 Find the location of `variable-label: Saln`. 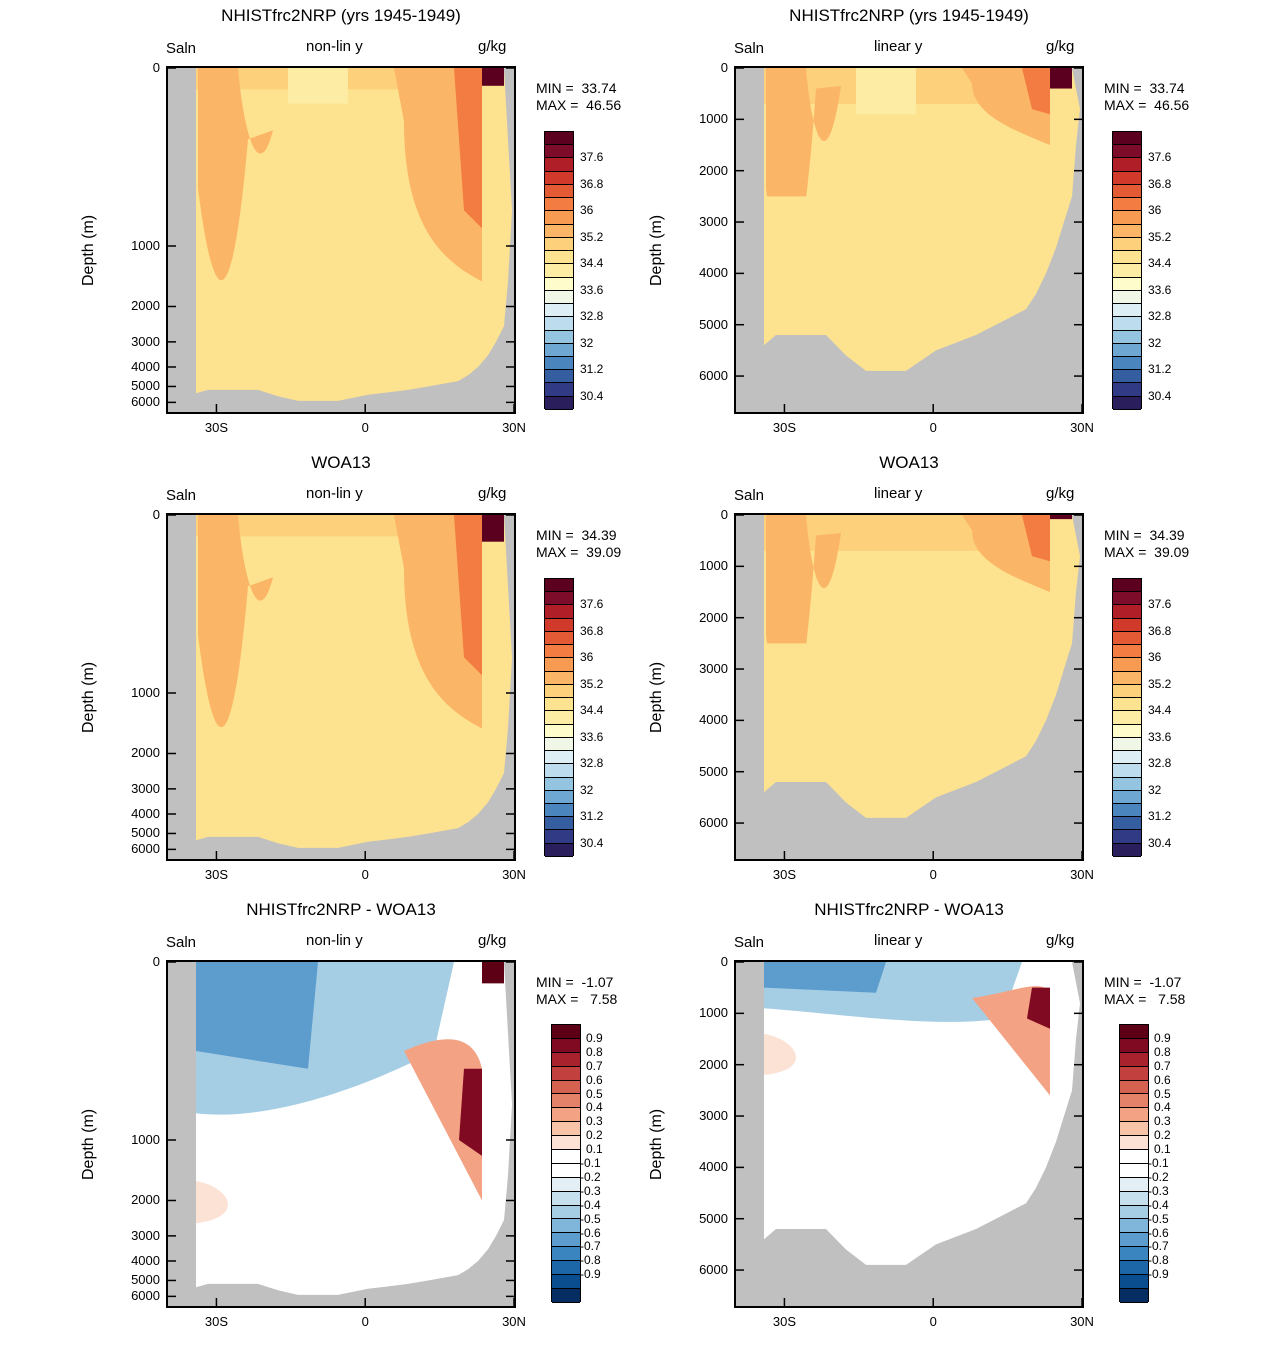

variable-label: Saln is located at coordinates (749, 48).